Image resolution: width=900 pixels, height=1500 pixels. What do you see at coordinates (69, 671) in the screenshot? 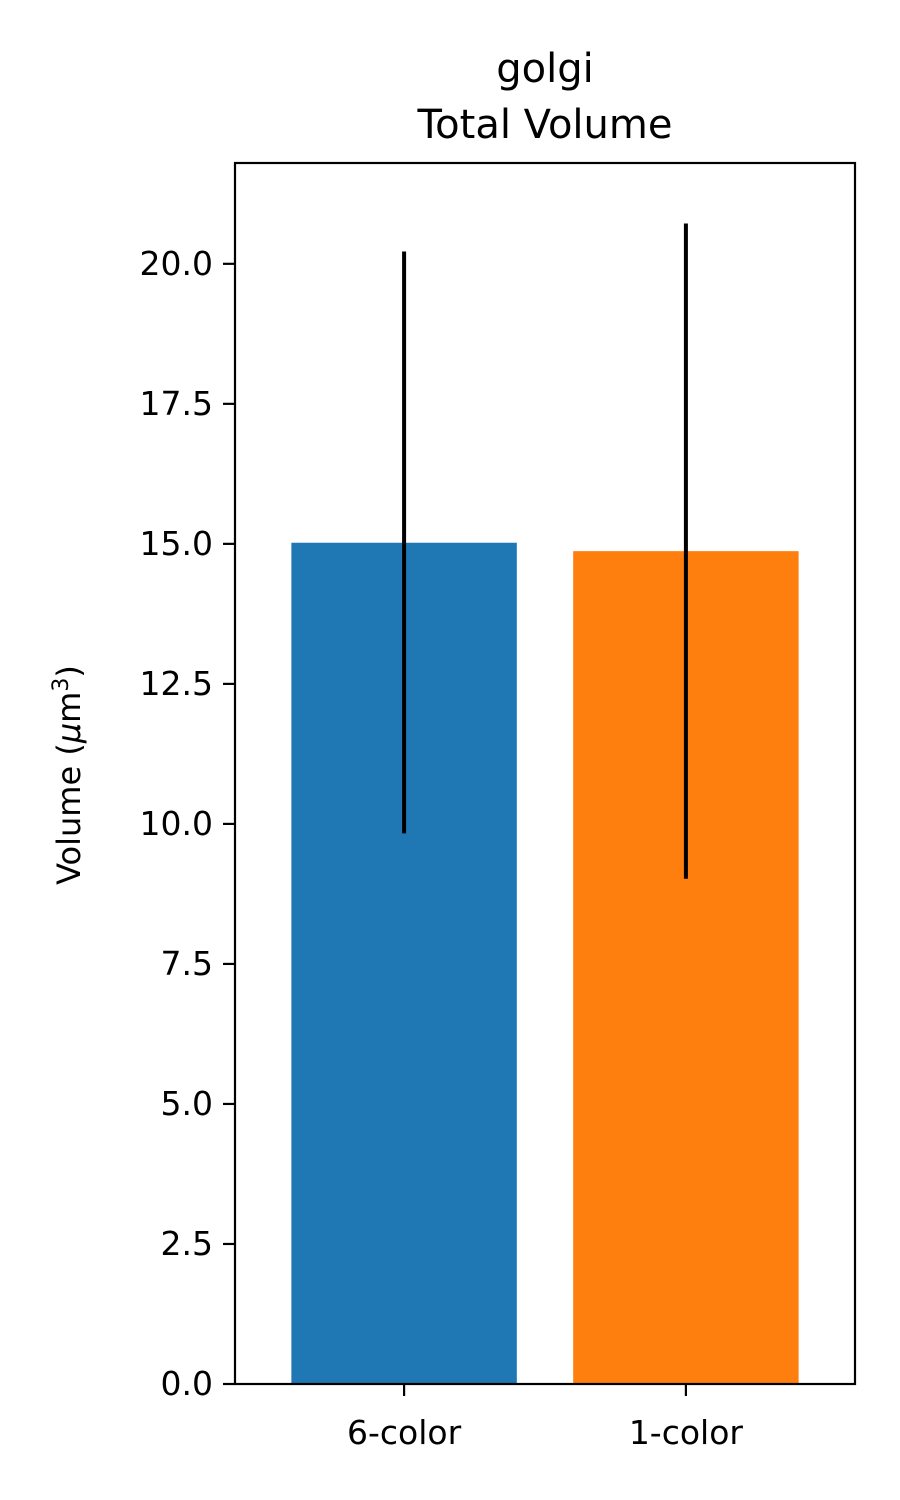
I see `y-axis-label-close: )` at bounding box center [69, 671].